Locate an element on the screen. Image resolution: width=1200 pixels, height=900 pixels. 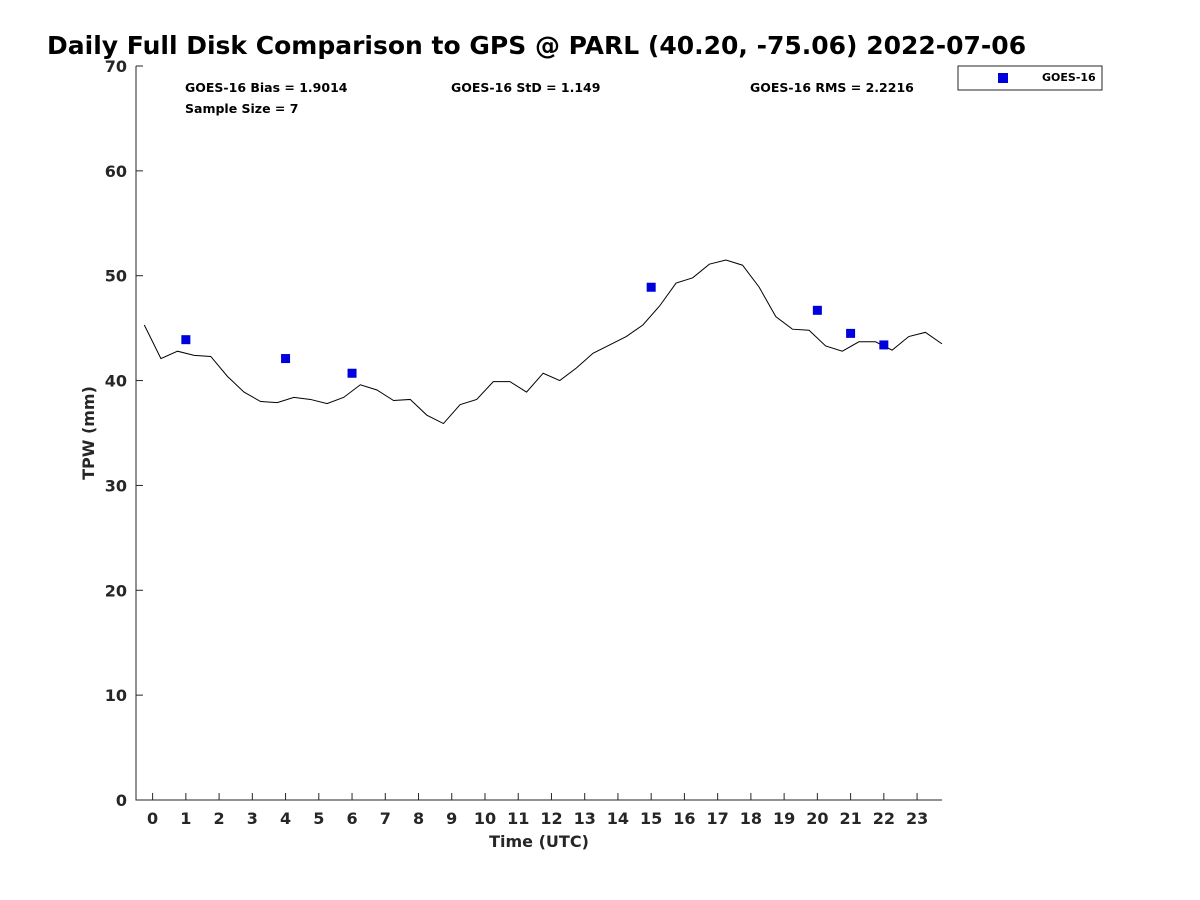
x-tick-label: 17 is located at coordinates (718, 818).